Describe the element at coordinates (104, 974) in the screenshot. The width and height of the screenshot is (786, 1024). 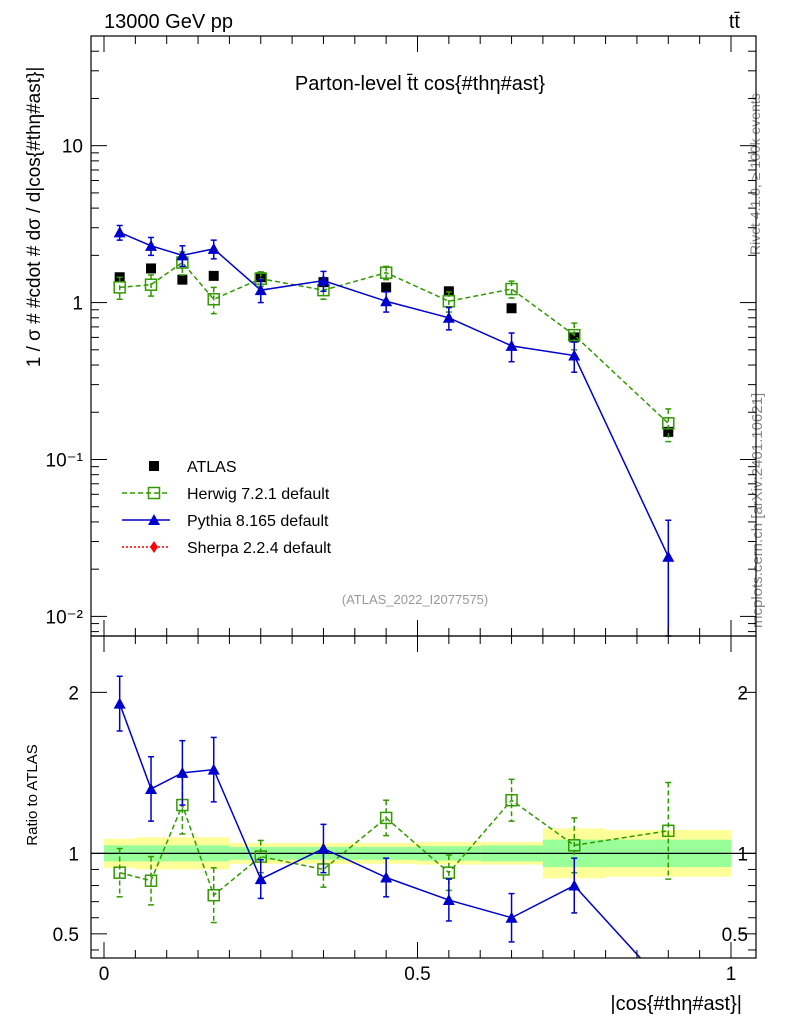
I see `x-tick-label: 0` at that location.